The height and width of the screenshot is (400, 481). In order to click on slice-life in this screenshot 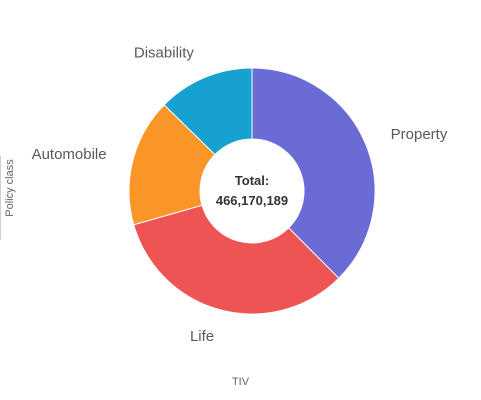, I will do `click(236, 259)`.